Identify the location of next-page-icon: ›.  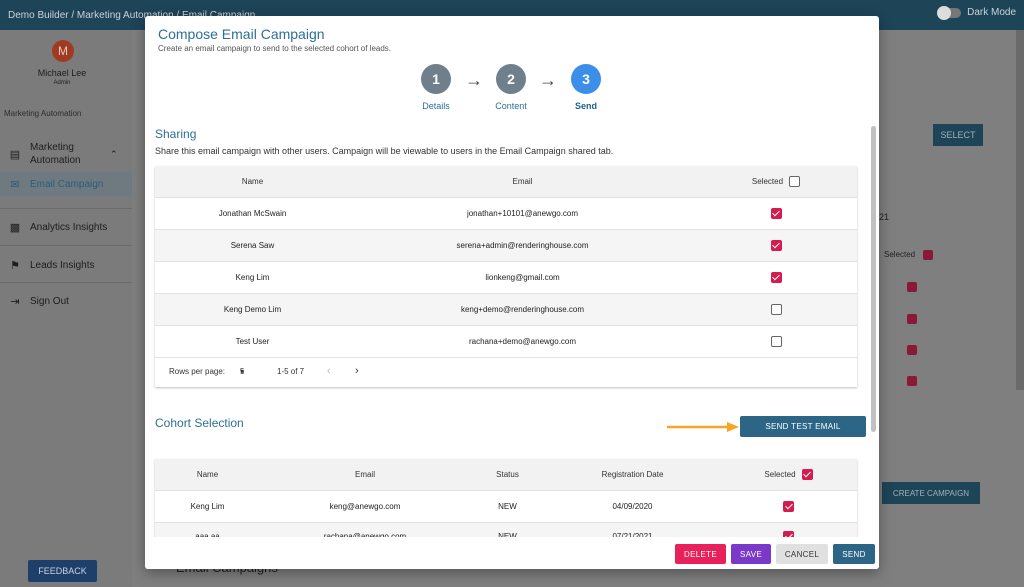
(357, 371).